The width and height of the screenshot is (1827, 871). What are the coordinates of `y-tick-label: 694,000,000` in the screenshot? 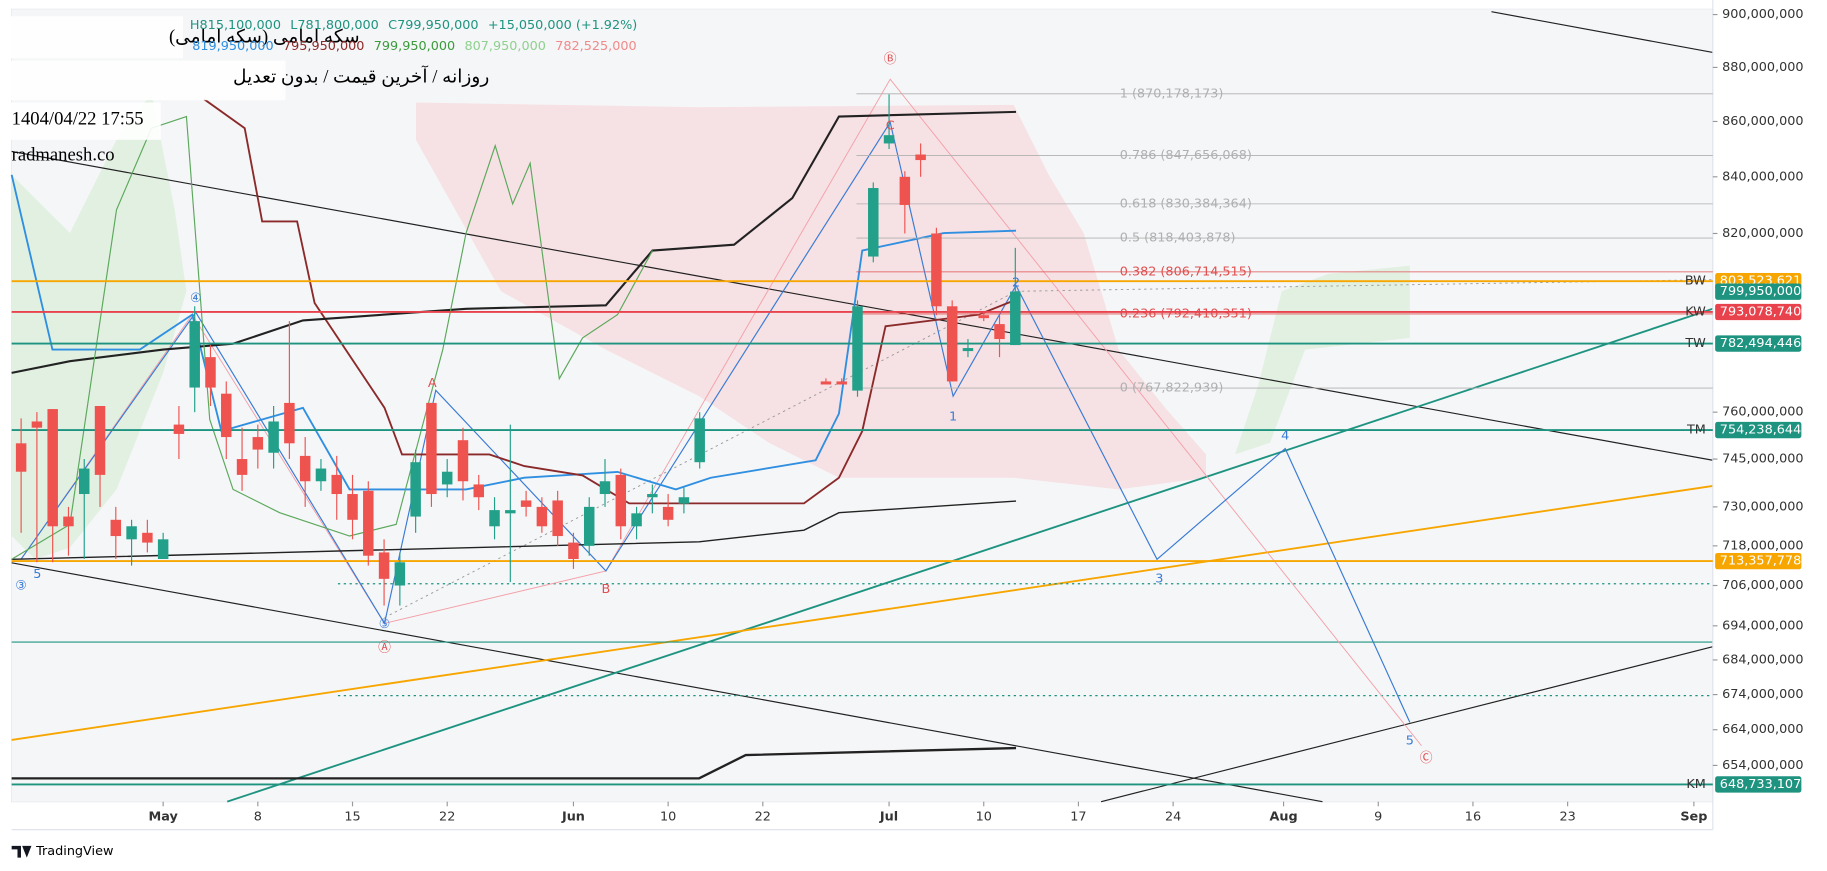 It's located at (1762, 625).